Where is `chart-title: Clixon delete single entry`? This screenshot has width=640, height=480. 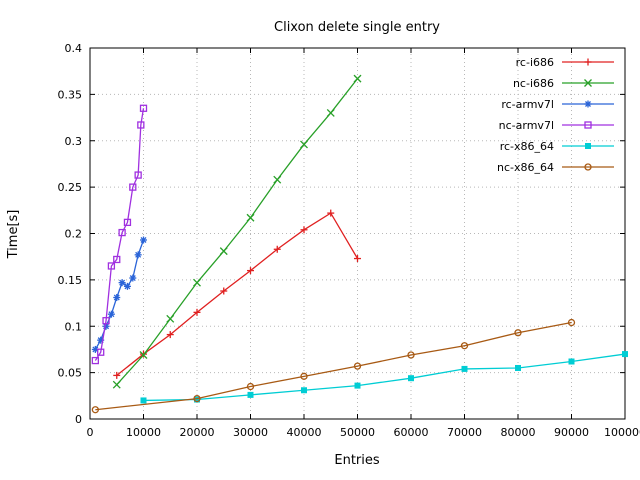
chart-title: Clixon delete single entry is located at coordinates (357, 27).